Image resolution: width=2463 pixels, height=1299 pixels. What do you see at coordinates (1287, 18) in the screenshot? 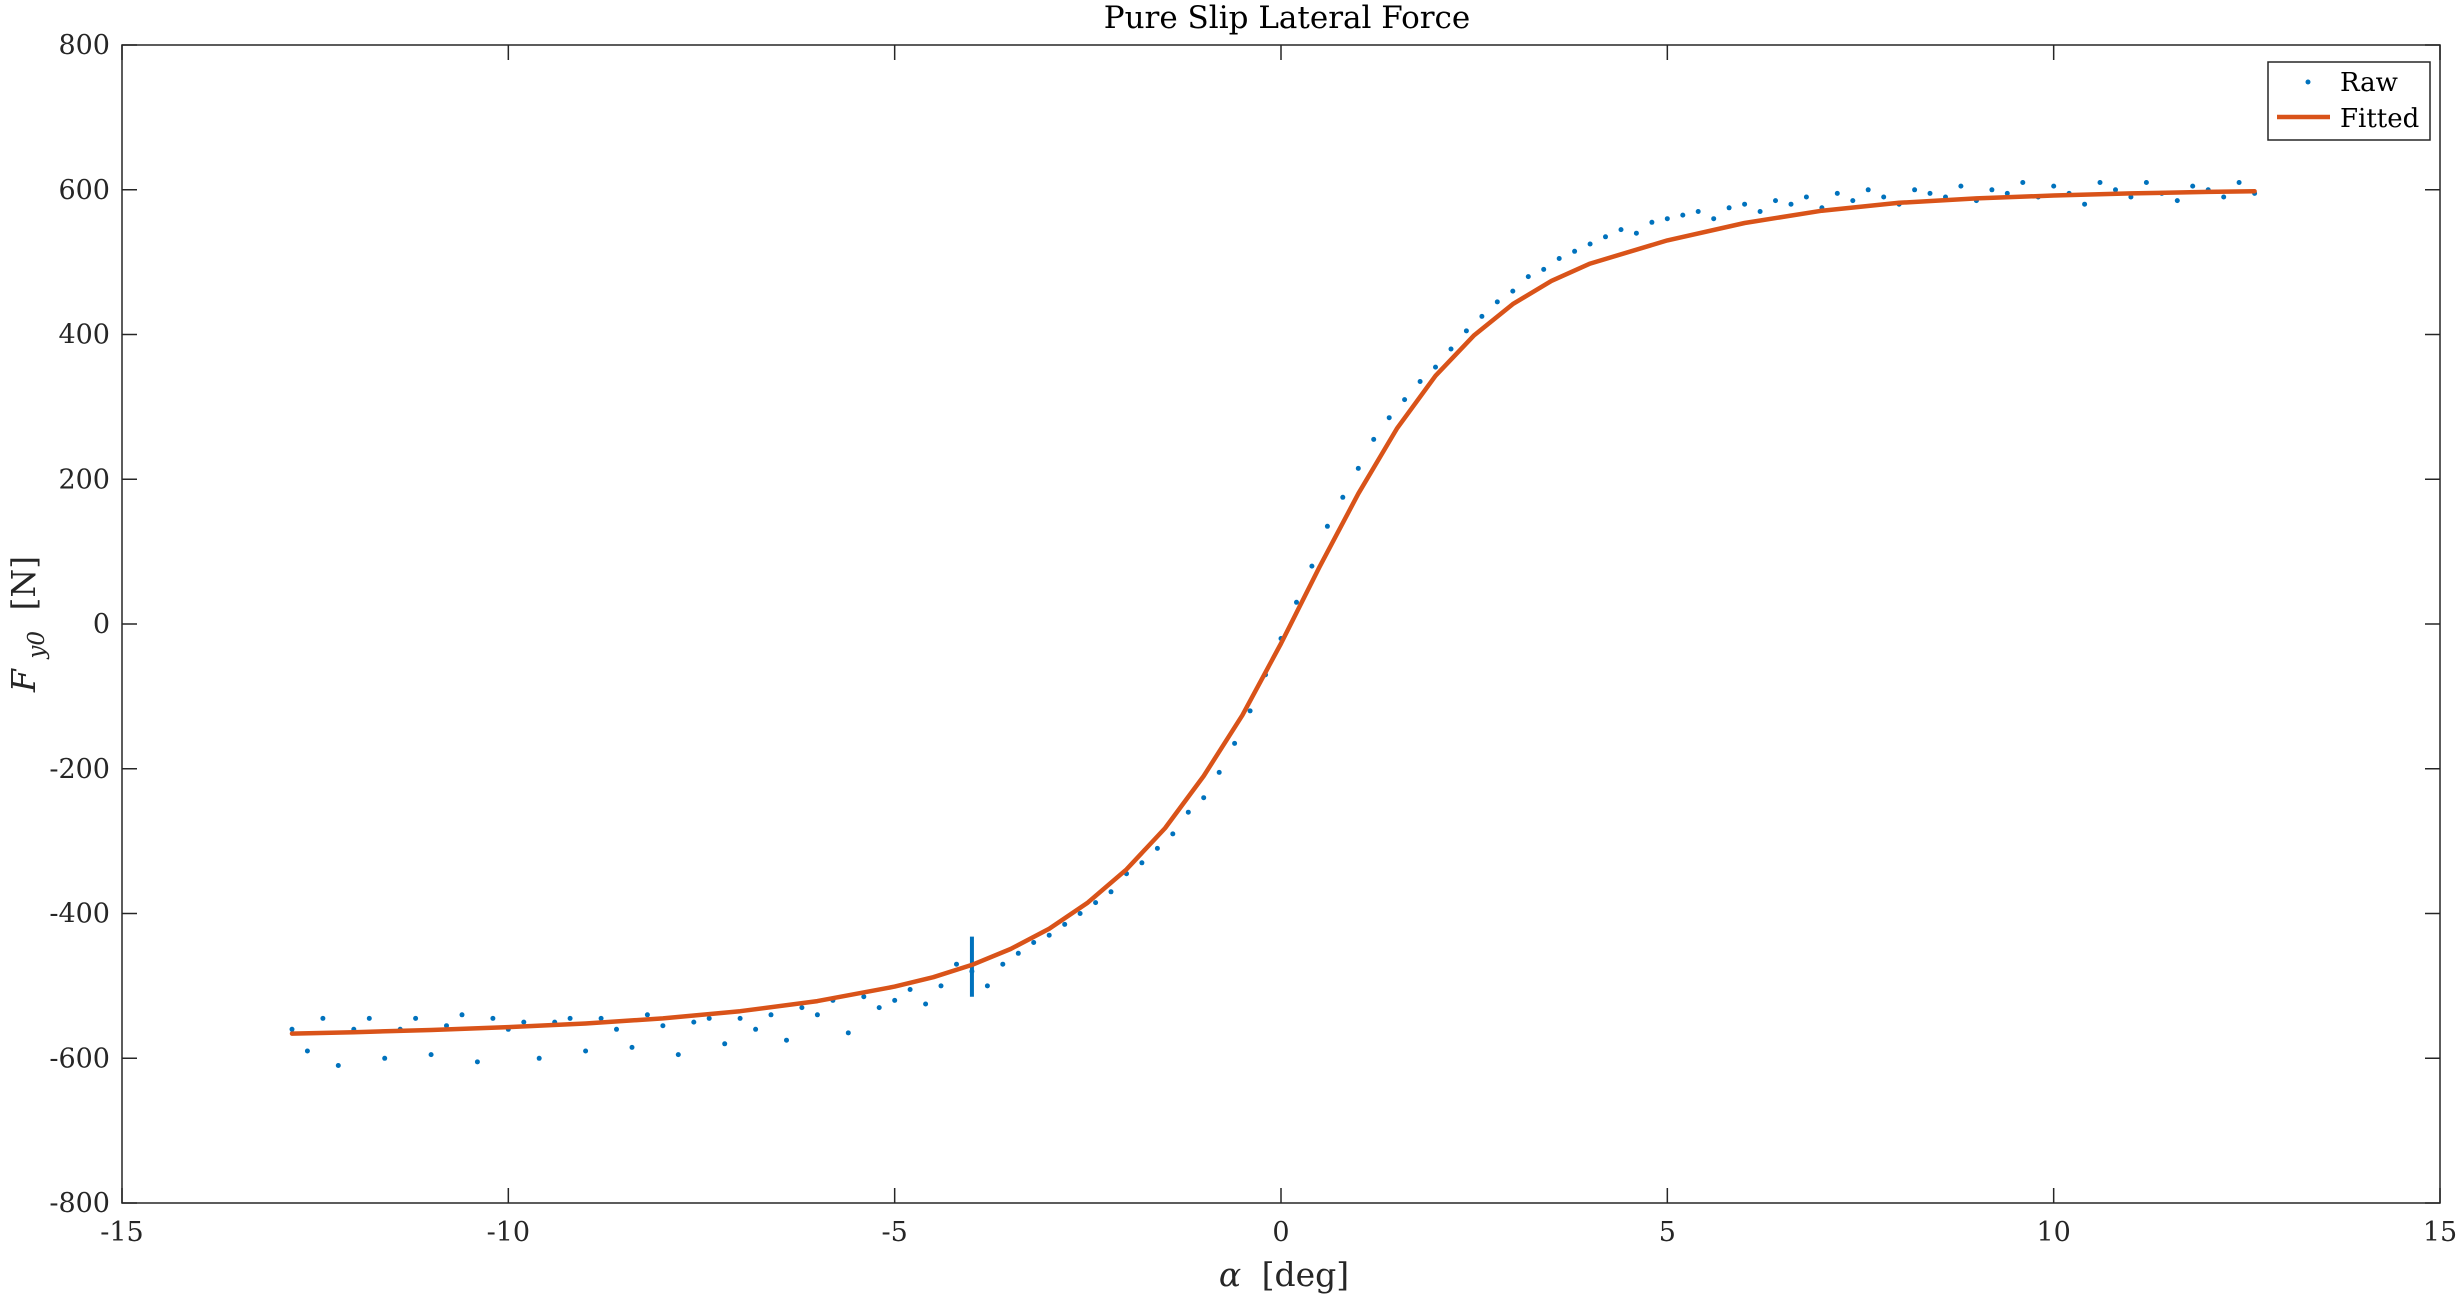
I see `chart-title: Pure Slip Lateral Force` at bounding box center [1287, 18].